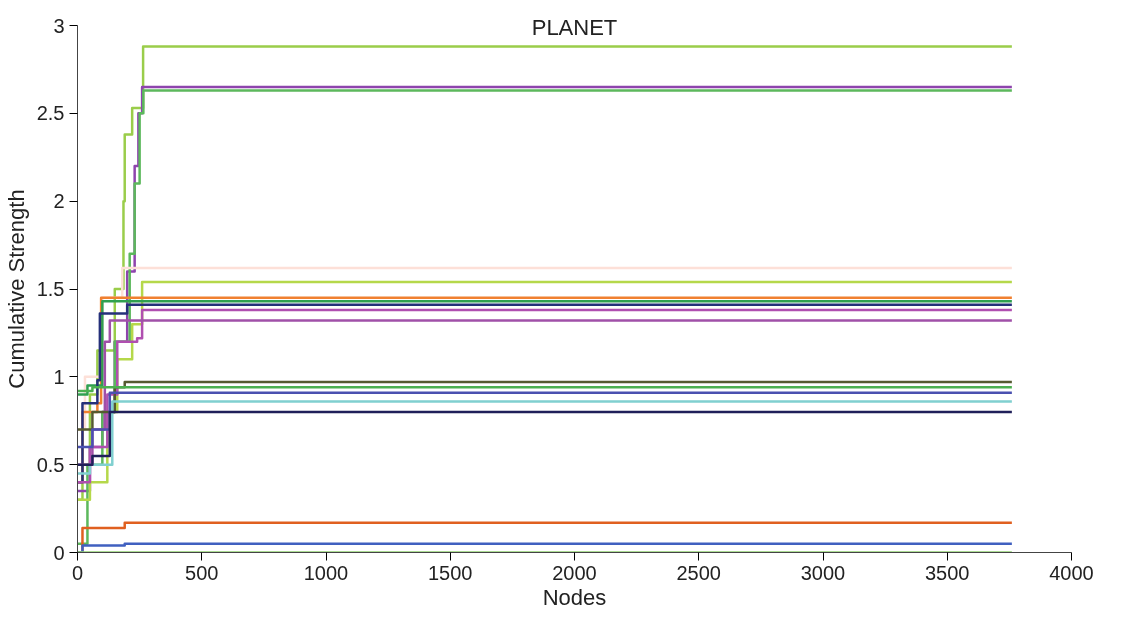  I want to click on x-tick-label: 1500, so click(450, 572).